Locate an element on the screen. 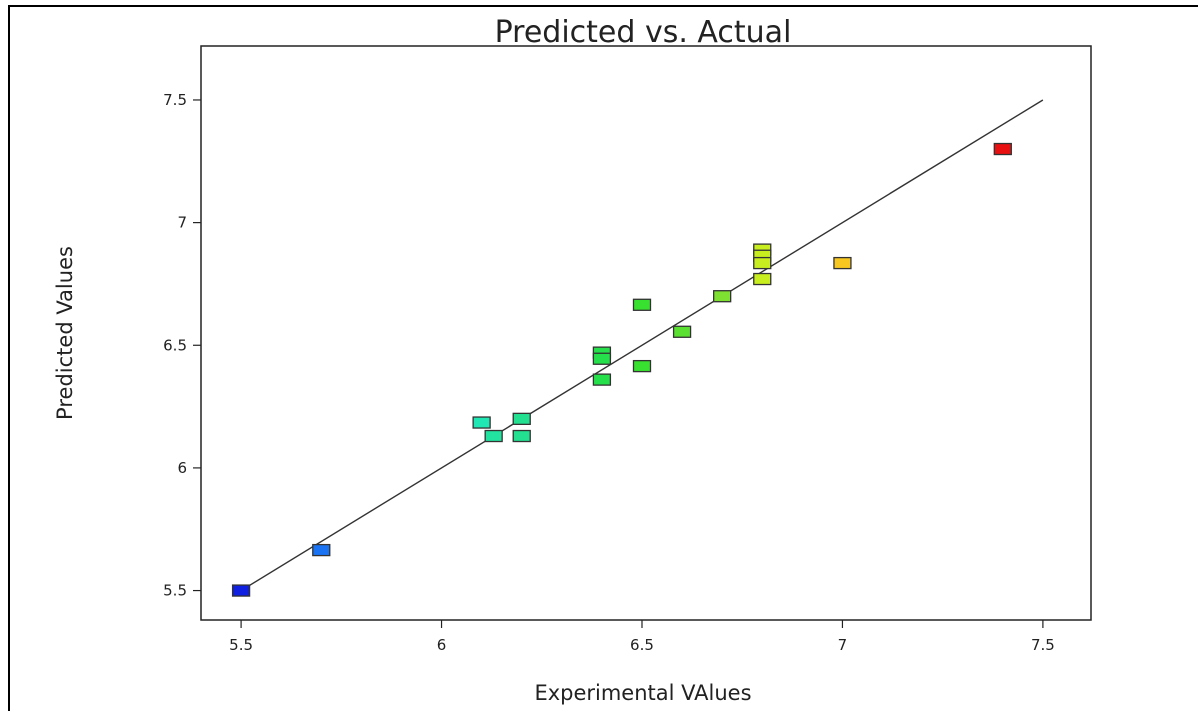 The image size is (1198, 715). x-tick-label: 6.5 is located at coordinates (642, 645).